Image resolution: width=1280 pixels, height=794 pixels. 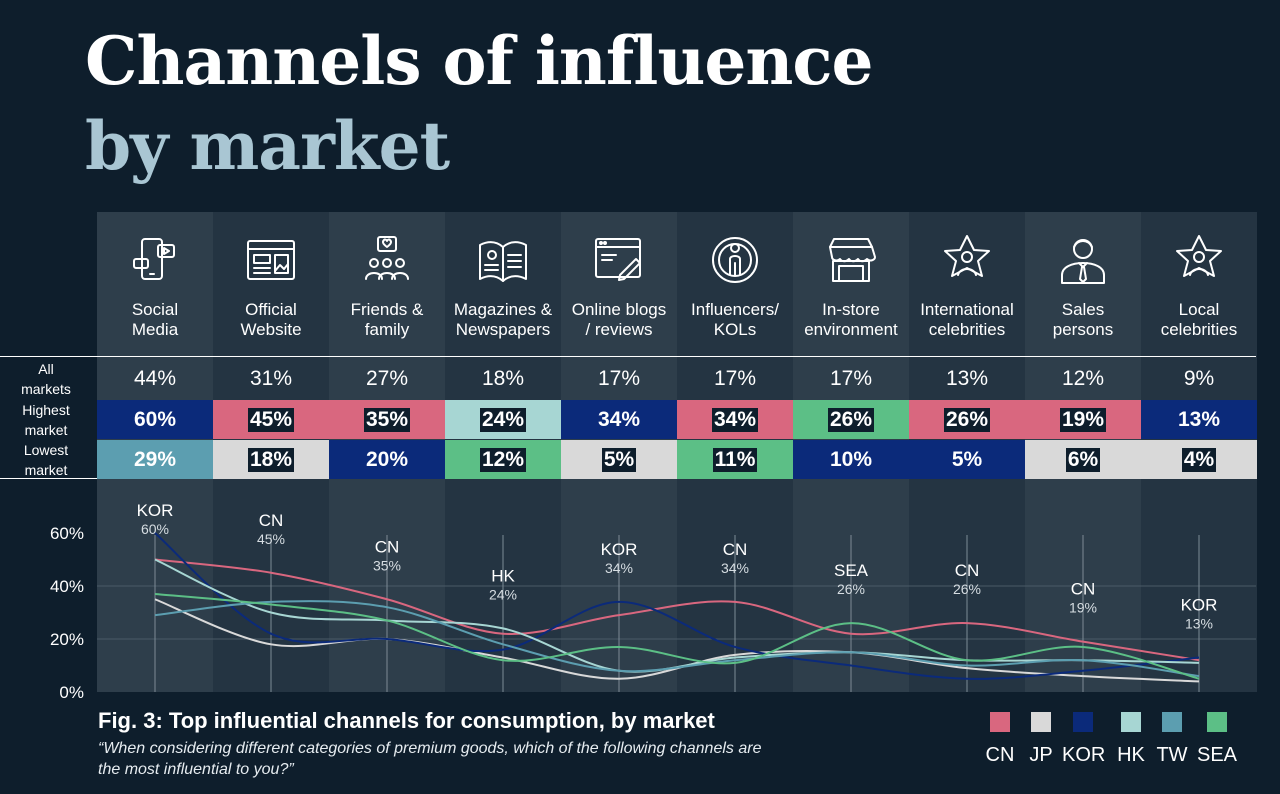 I want to click on lowest-market-cell: 6%, so click(x=1083, y=459).